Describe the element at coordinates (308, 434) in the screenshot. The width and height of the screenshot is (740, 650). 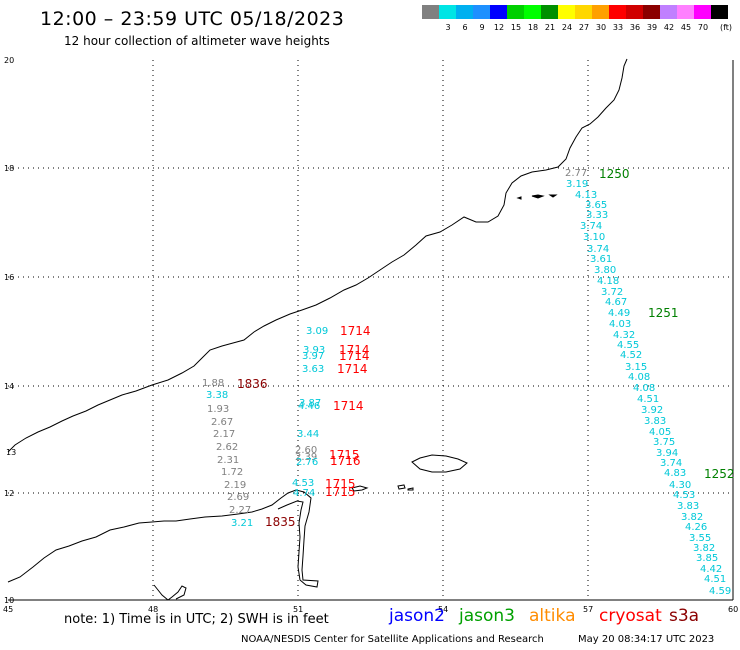
I see `wave-height-value: 3.44` at that location.